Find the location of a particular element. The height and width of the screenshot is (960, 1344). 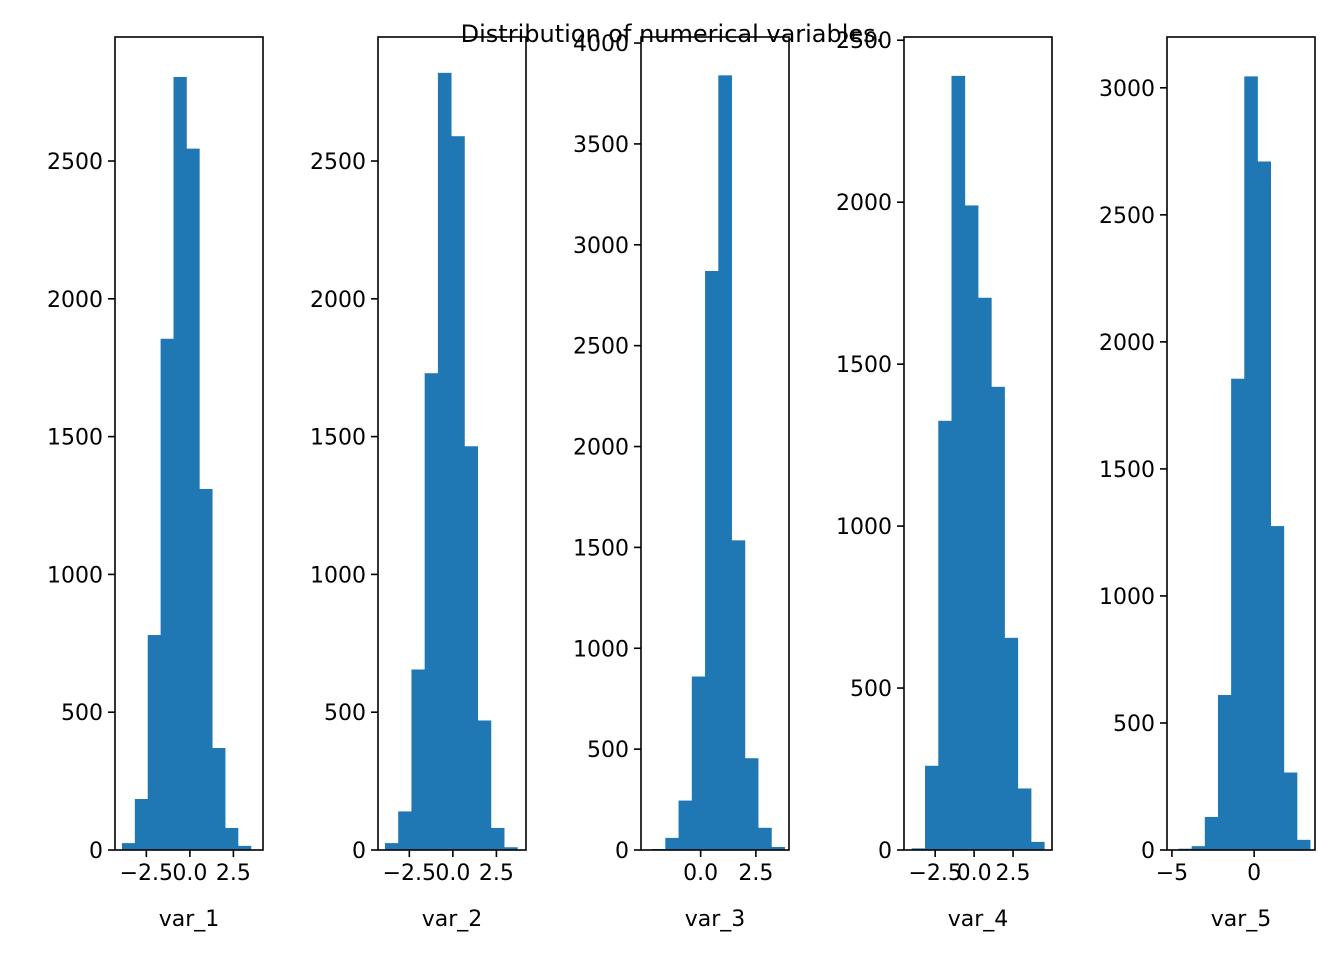

x-axis-label: var_5 is located at coordinates (1241, 919).